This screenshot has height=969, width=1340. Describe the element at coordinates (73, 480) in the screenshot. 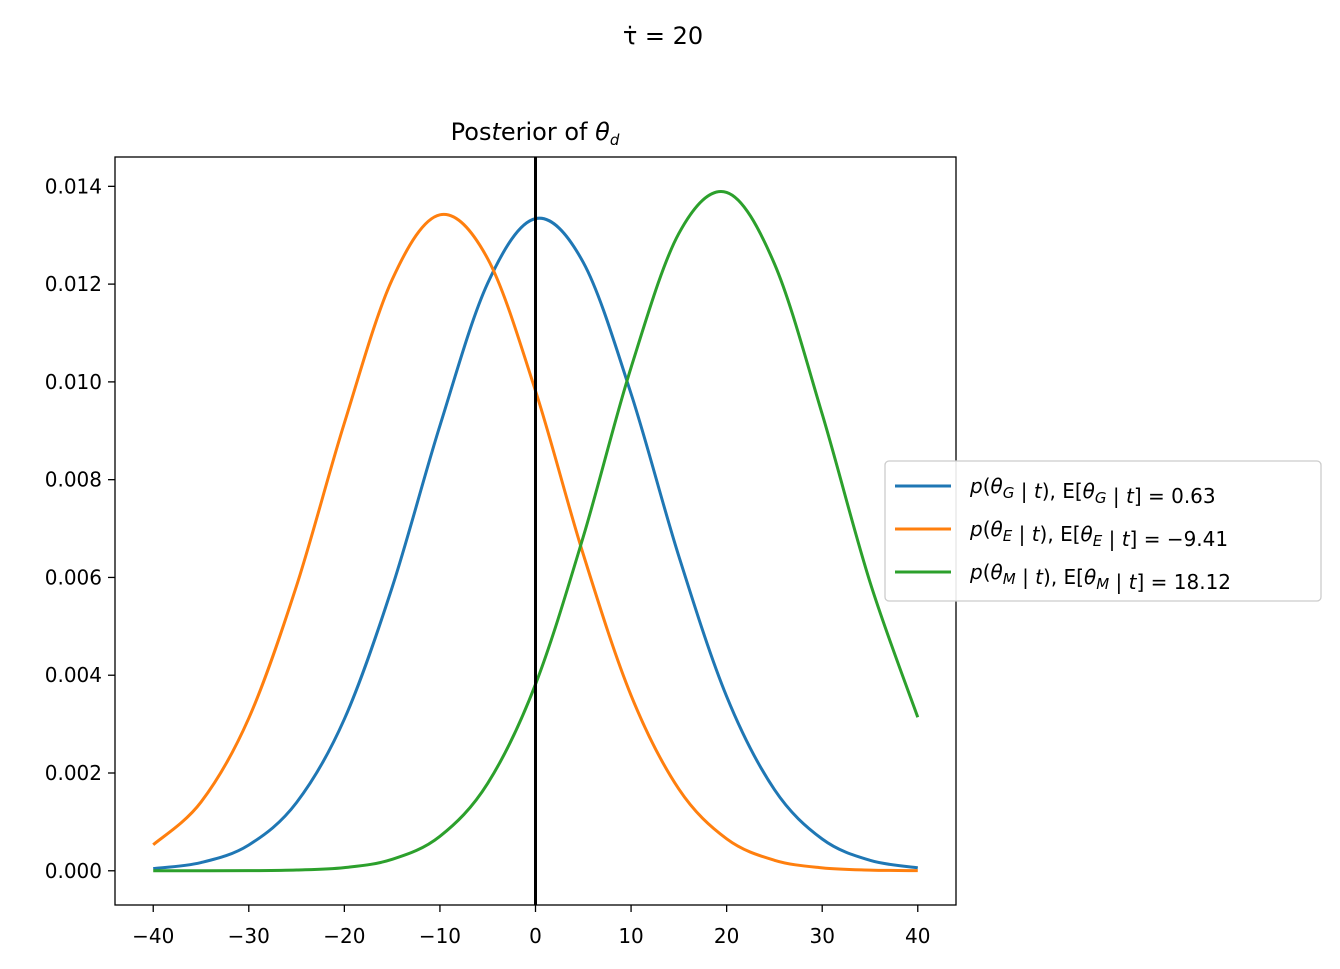

I see `y-tick-label: 0.008` at that location.